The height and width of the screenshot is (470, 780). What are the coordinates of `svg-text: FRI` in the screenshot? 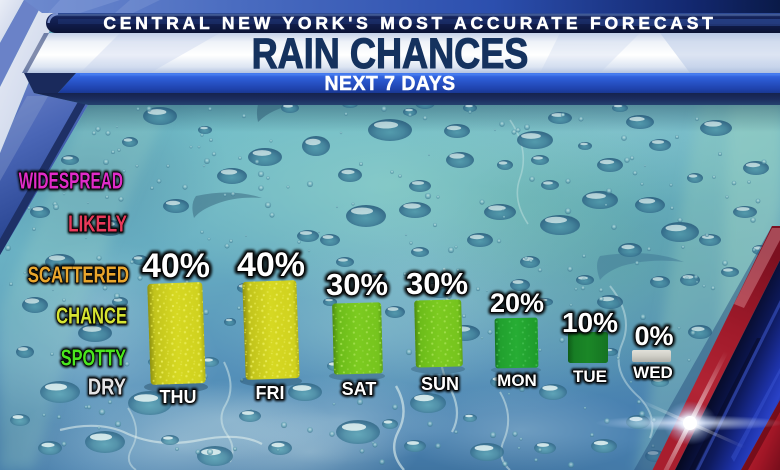 It's located at (270, 393).